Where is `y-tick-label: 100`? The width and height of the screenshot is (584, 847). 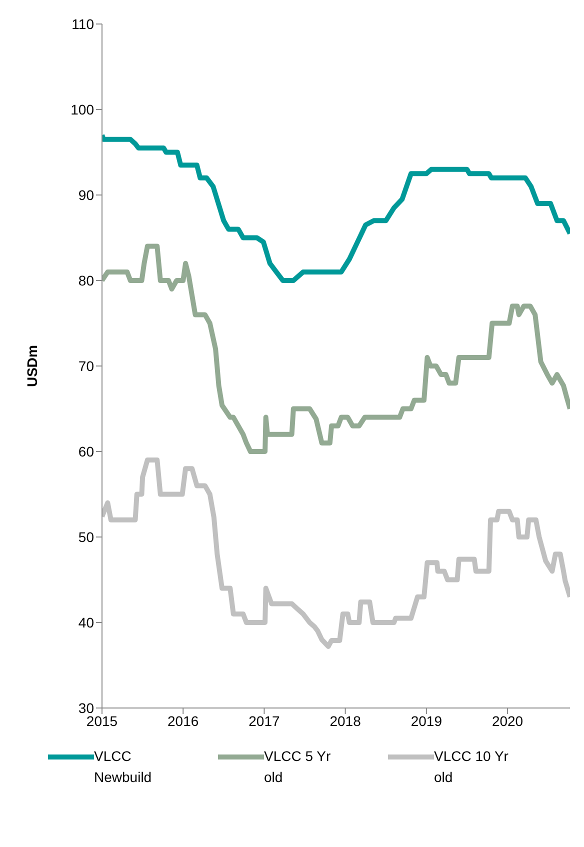 y-tick-label: 100 is located at coordinates (82, 109).